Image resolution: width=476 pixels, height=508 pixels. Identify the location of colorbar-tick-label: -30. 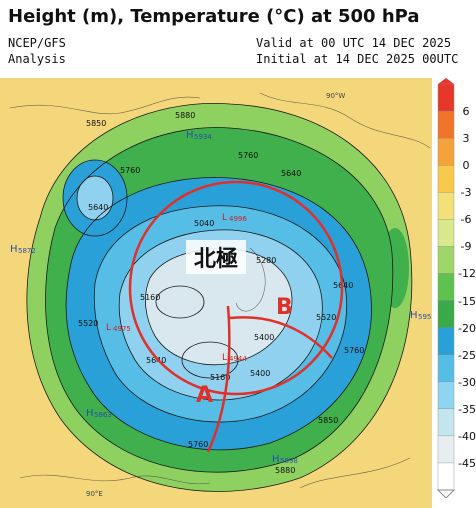
(467, 382).